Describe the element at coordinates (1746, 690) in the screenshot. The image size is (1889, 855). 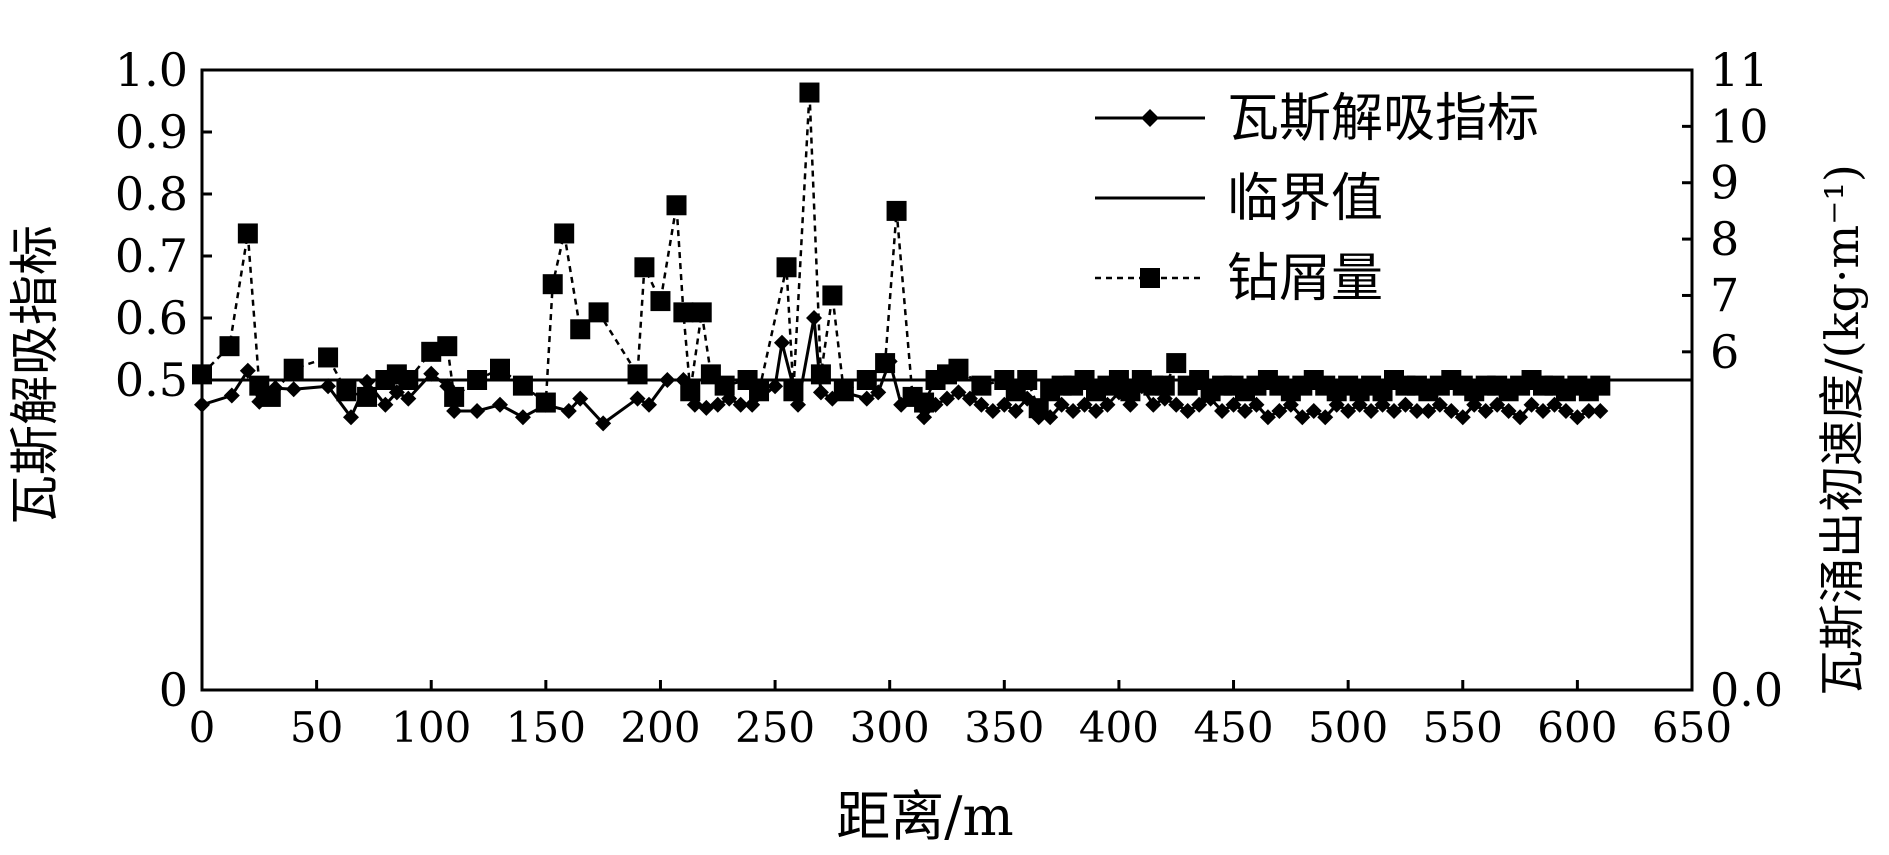
I see `right-tick-label: 0.0` at that location.